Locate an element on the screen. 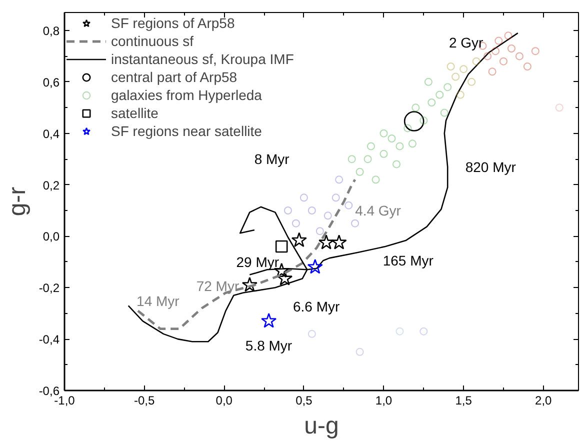  legend-label: instantaneous sf, Kroupa IMF is located at coordinates (202, 59).